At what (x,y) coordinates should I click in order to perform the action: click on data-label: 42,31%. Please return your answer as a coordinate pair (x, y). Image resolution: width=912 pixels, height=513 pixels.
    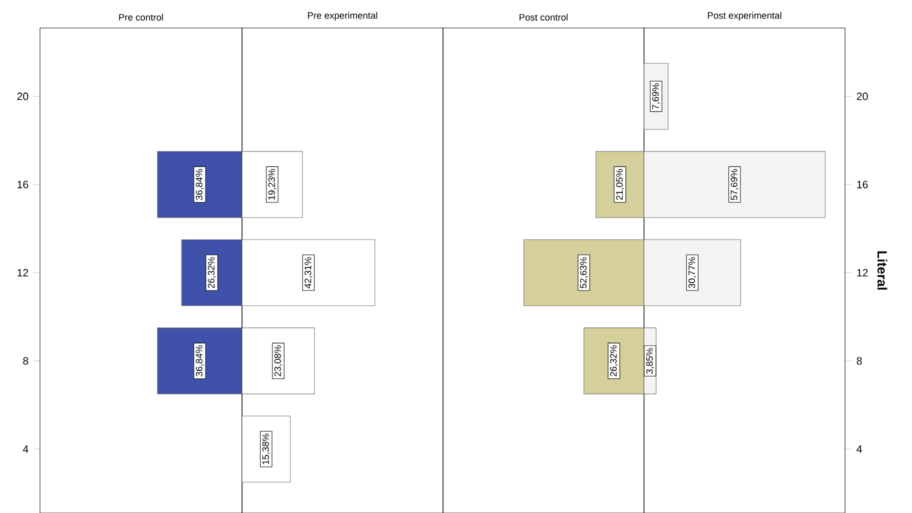
    Looking at the image, I should click on (308, 272).